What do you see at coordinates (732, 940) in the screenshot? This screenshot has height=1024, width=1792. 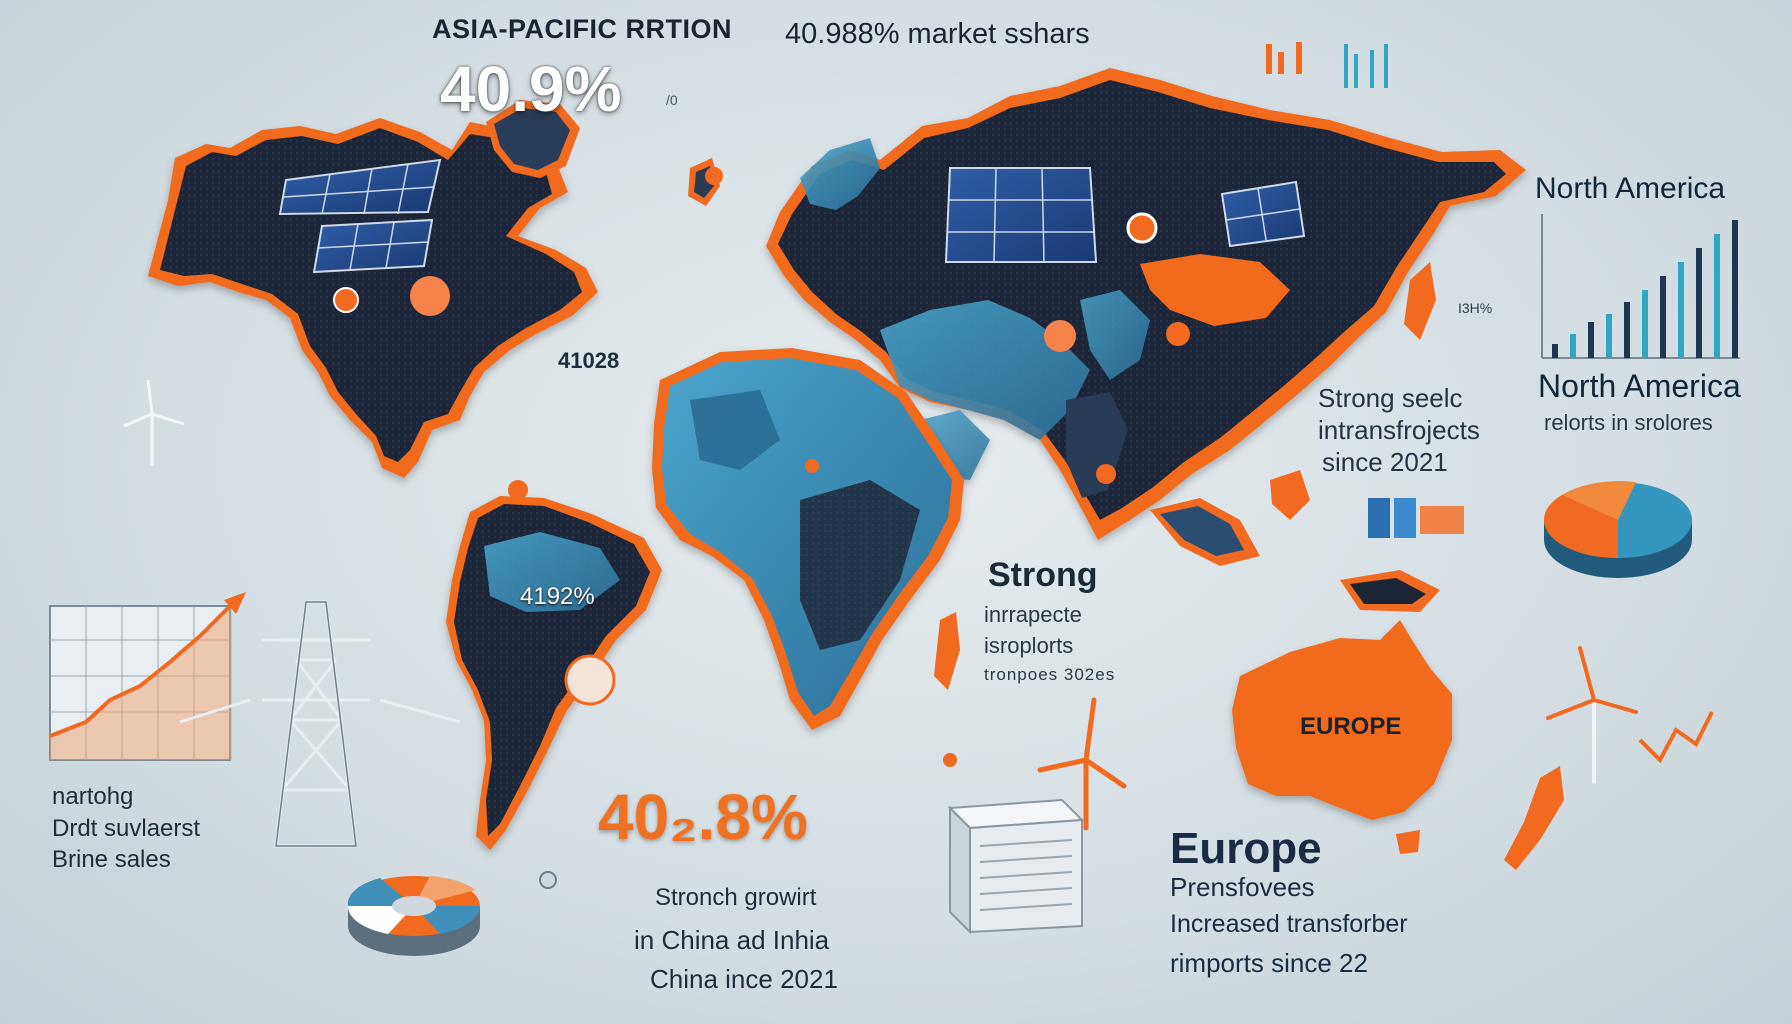 I see `china-line2: in China ad Inhia` at bounding box center [732, 940].